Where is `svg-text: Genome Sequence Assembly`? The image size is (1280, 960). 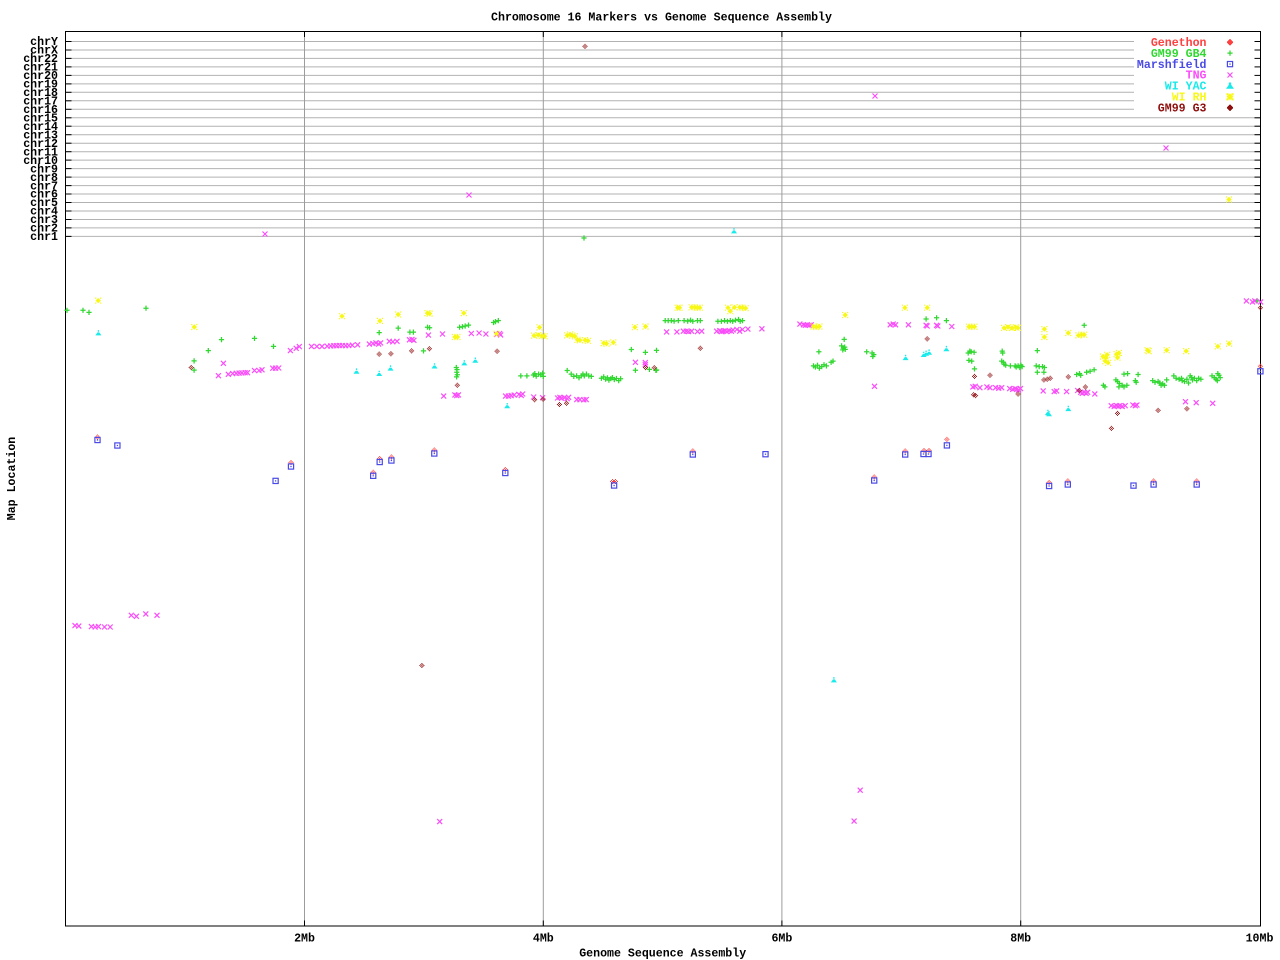 svg-text: Genome Sequence Assembly is located at coordinates (662, 954).